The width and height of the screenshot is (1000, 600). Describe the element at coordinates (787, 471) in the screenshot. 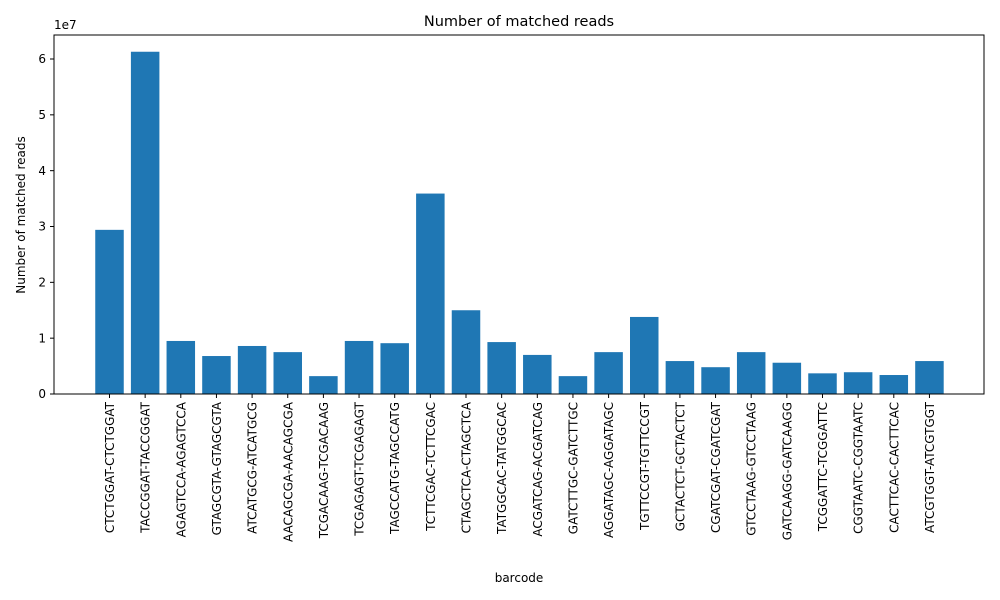

I see `x-tick-label: GATCAAGG-GATCAAGG` at that location.